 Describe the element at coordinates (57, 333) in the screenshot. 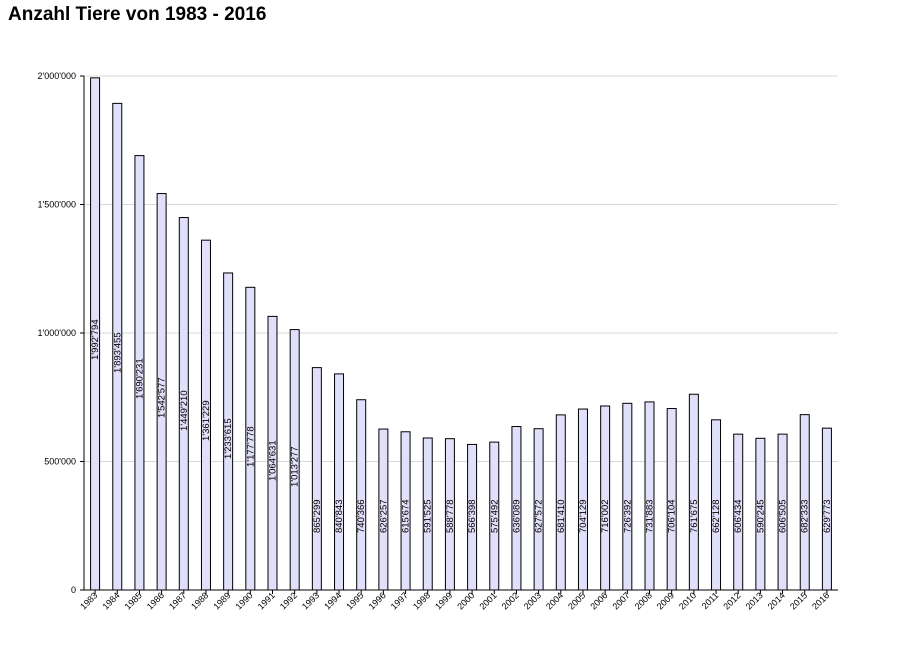

I see `y-tick-label: 1'000'000` at that location.